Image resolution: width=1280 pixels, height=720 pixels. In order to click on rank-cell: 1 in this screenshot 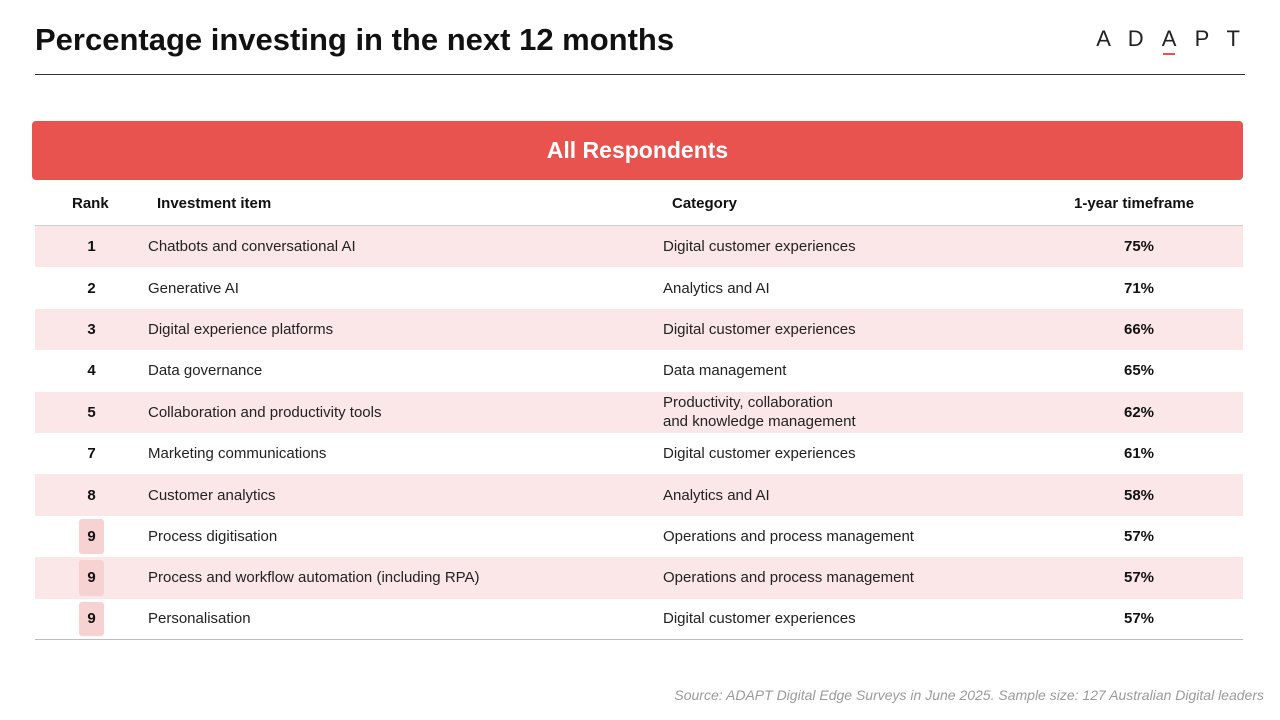, I will do `click(91, 247)`.